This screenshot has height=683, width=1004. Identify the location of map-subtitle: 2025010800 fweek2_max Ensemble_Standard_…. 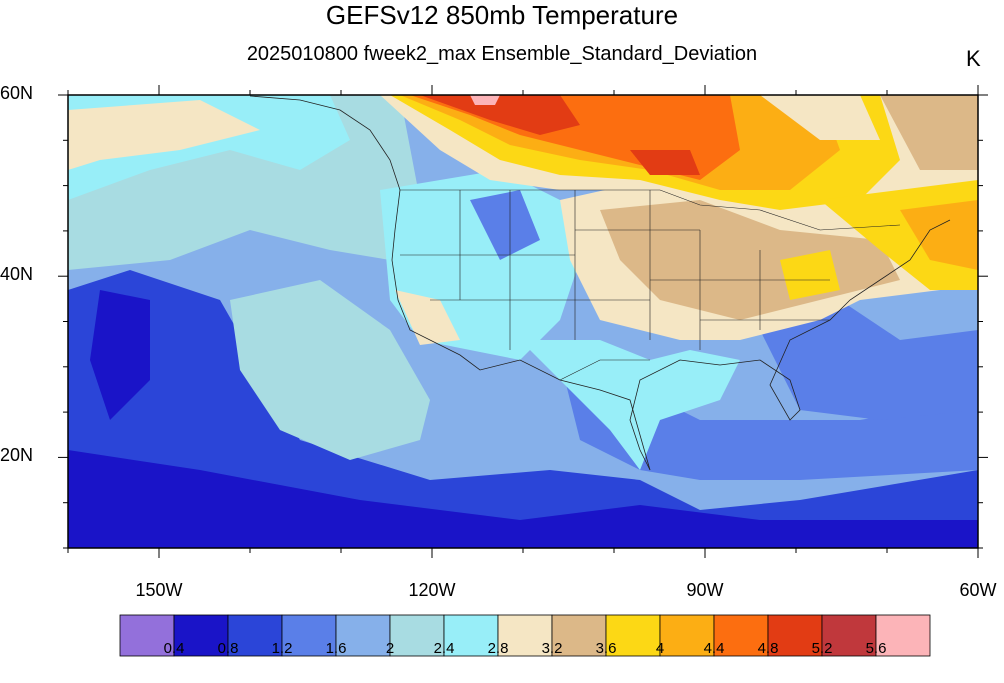
(502, 54).